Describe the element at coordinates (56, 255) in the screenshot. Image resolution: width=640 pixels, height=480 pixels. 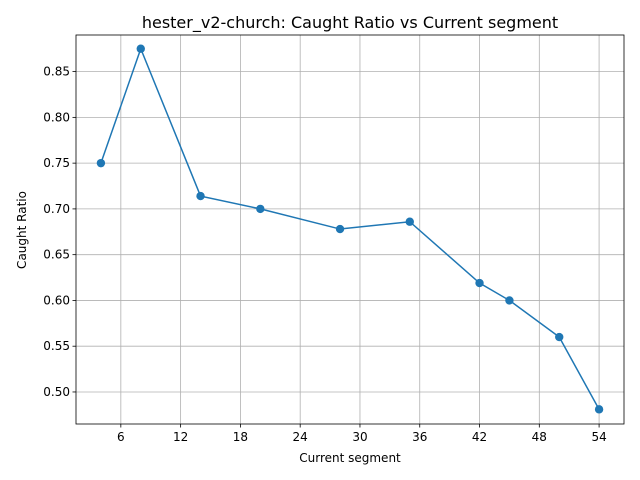
I see `y-tick-label: 0.65` at that location.